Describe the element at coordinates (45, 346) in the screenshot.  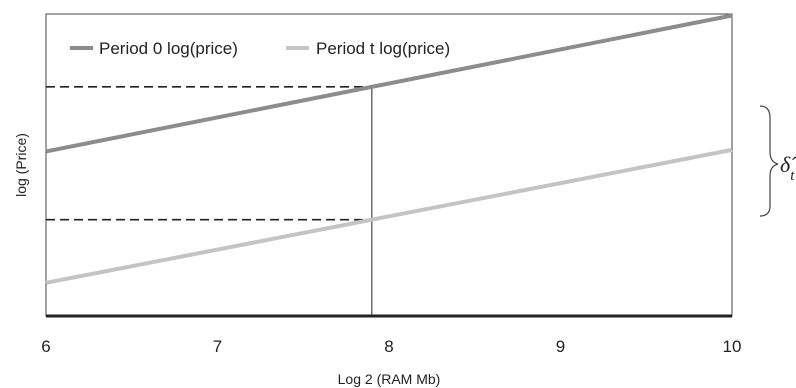
I see `x-tick-label: 6` at that location.